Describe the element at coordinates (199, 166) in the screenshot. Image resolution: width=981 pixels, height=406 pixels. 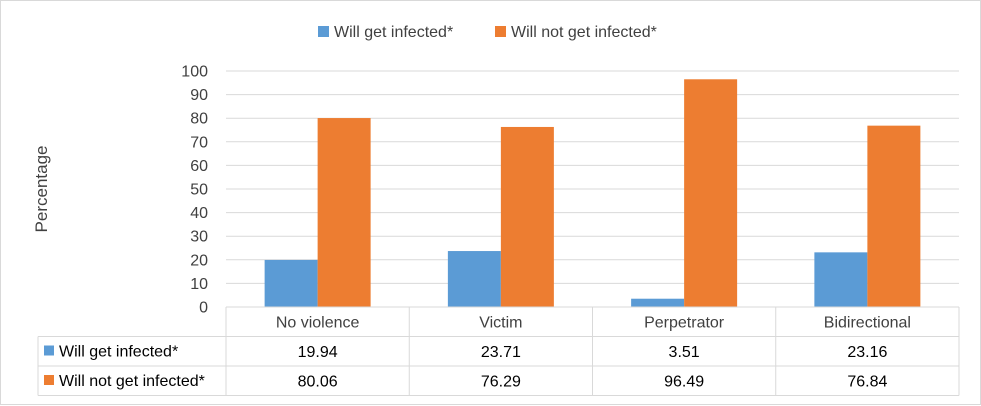
I see `y-tick-label: 60` at that location.